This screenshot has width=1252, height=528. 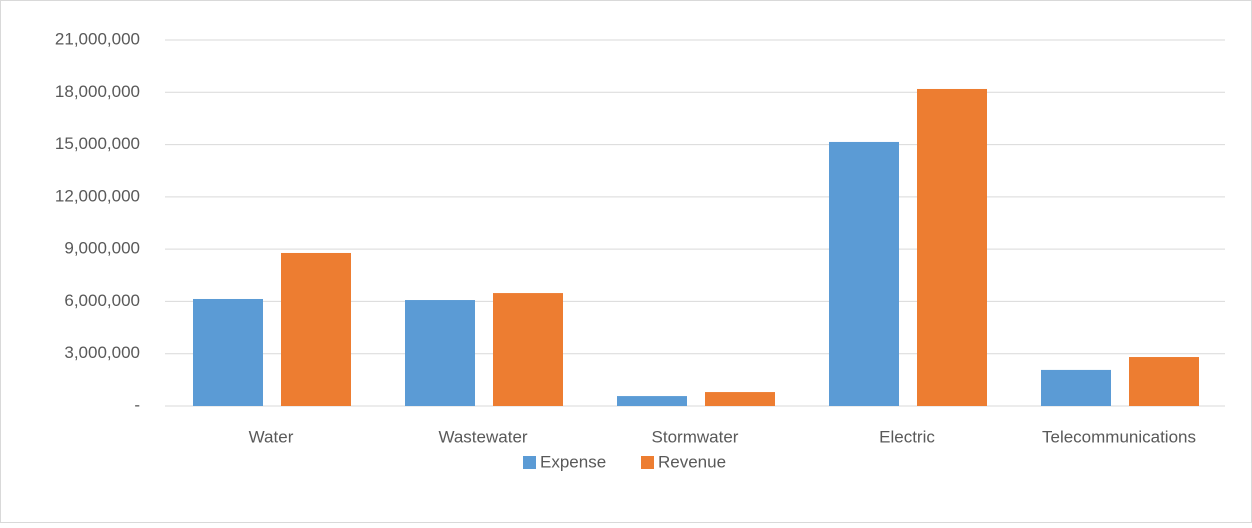 I want to click on y-tick-label: 3,000,000, so click(x=102, y=352).